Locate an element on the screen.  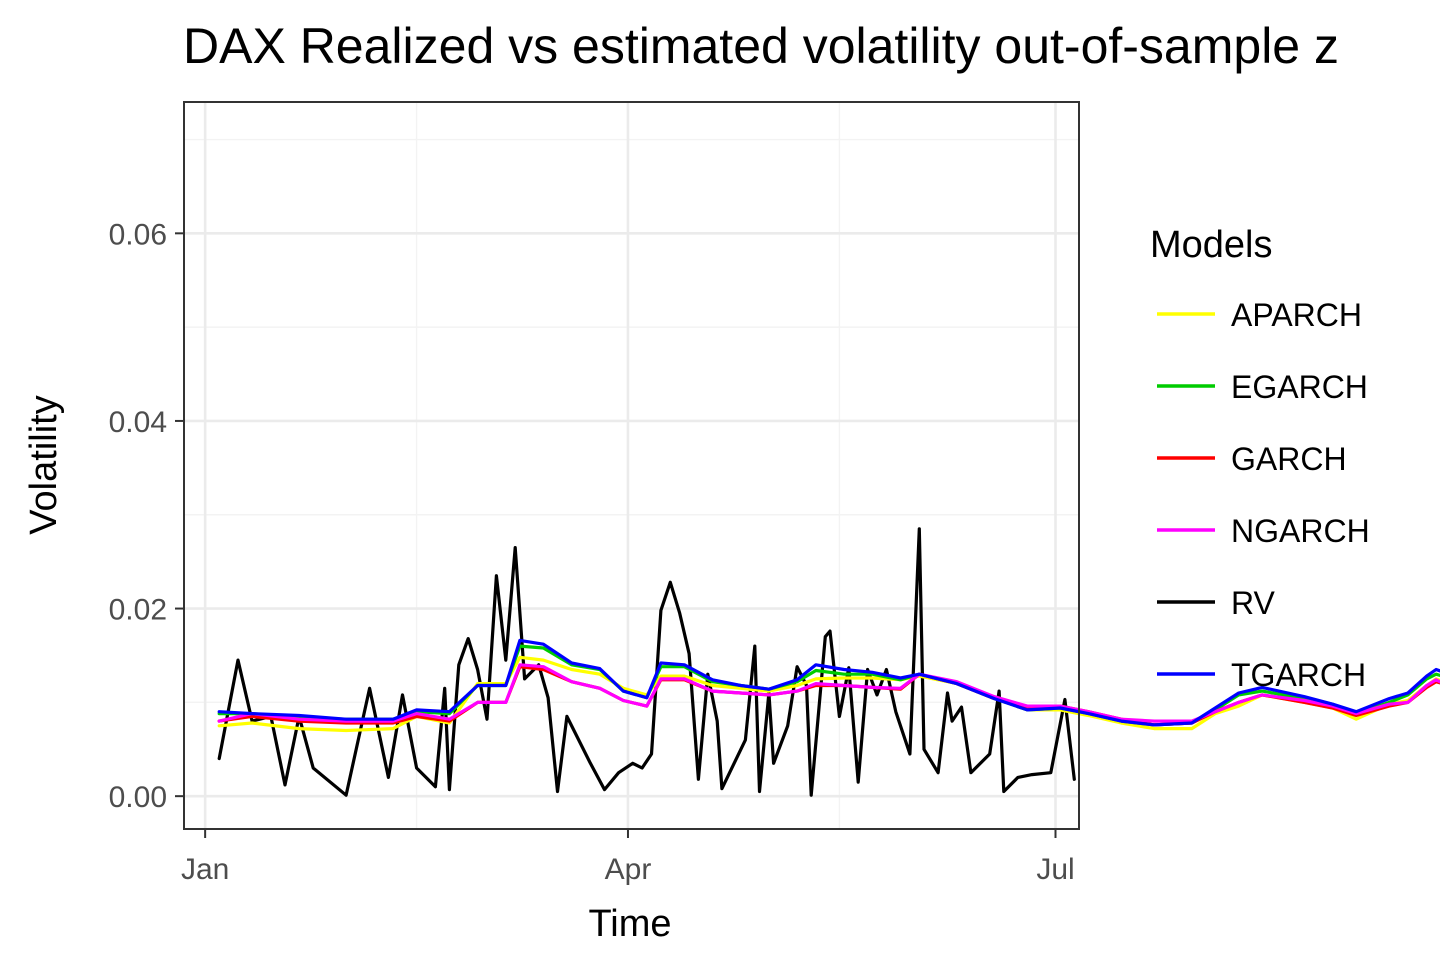
y-axis: 0.00 0.02 0.04 0.06 is located at coordinates (146, 516).